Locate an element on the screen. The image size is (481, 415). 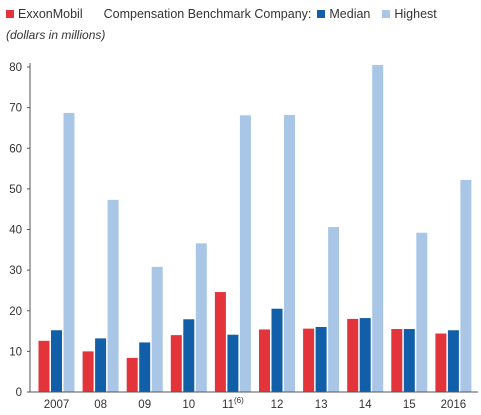
legend-swatch-exxon is located at coordinates (10, 14).